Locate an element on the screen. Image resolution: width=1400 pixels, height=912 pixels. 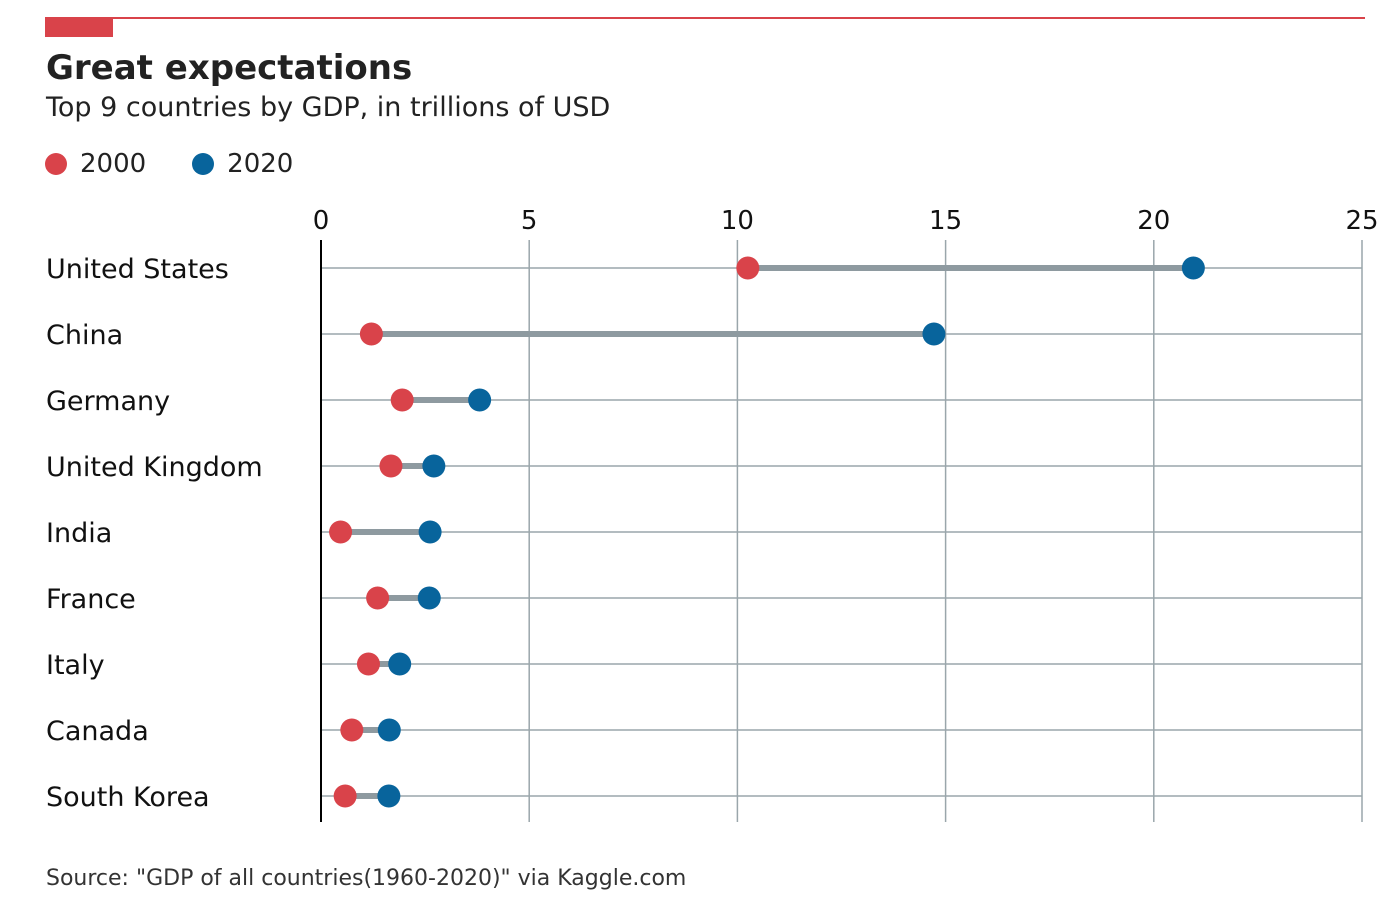
category-label: United Kingdom is located at coordinates (154, 467).